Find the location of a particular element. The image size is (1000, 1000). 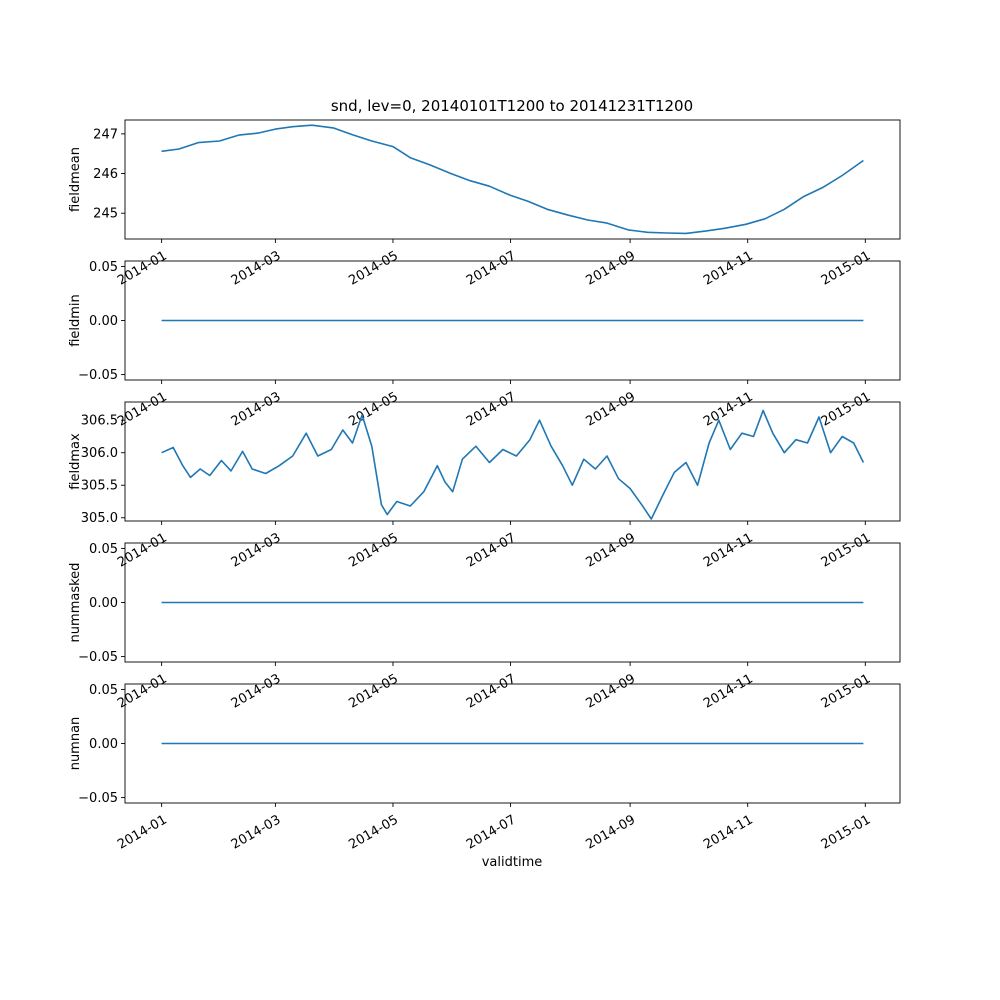

y-axis-label: fieldmax is located at coordinates (75, 461).